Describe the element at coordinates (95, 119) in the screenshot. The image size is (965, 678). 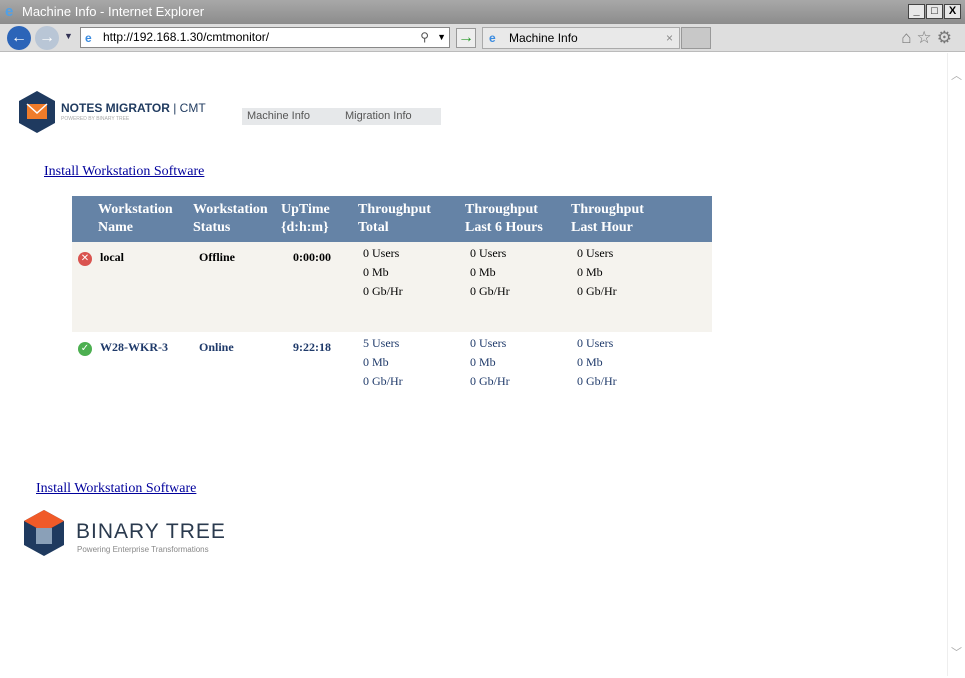
I see `powered-by: POWERED BY BINARY TREE` at that location.